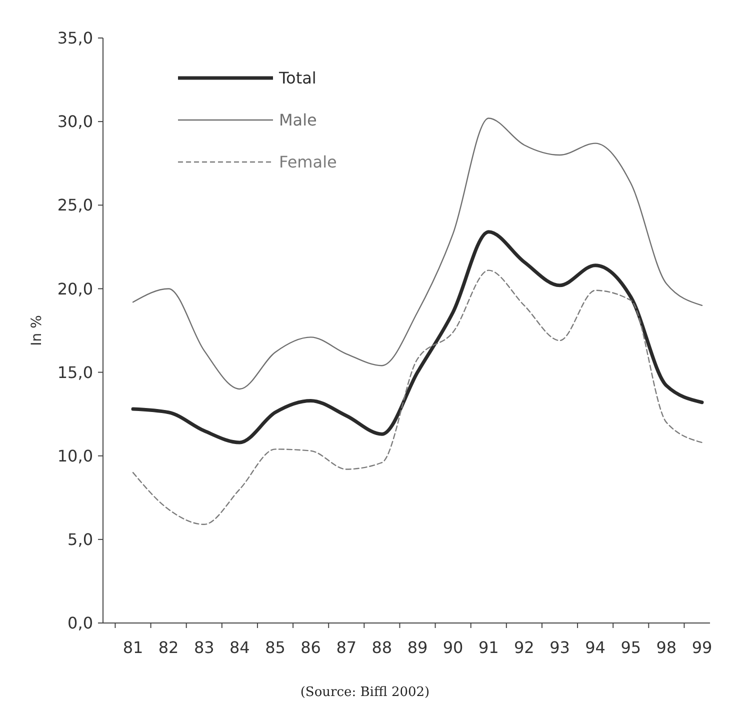 This screenshot has height=717, width=730. I want to click on x-tick-label: 95, so click(631, 647).